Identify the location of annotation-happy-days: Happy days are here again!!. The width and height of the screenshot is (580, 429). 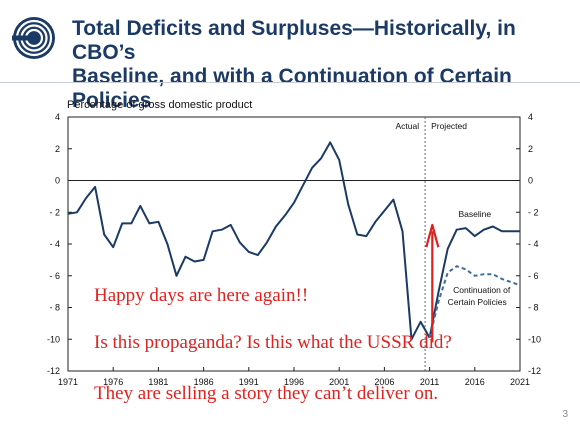
(201, 295).